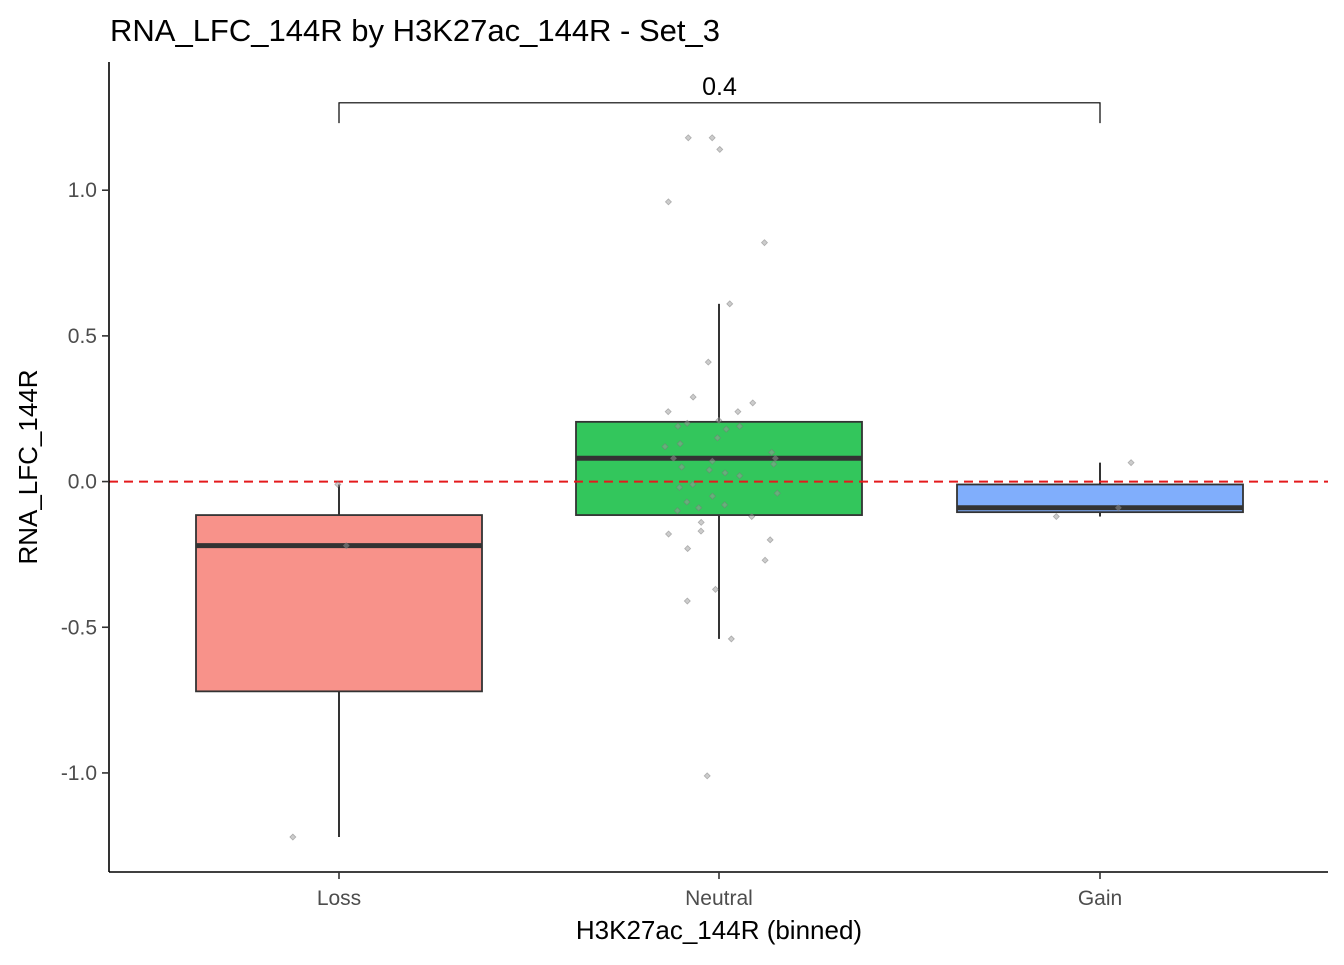  I want to click on y-tick-label: 1.0, so click(82, 190).